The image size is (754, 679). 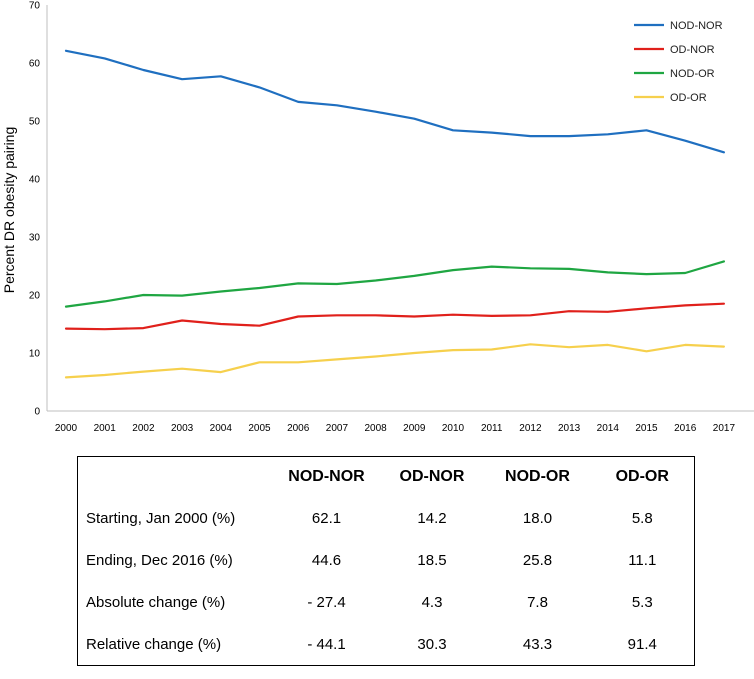 I want to click on chart-legend: NOD-NOR OD-NOR NOD-OR OD-OR, so click(x=678, y=62).